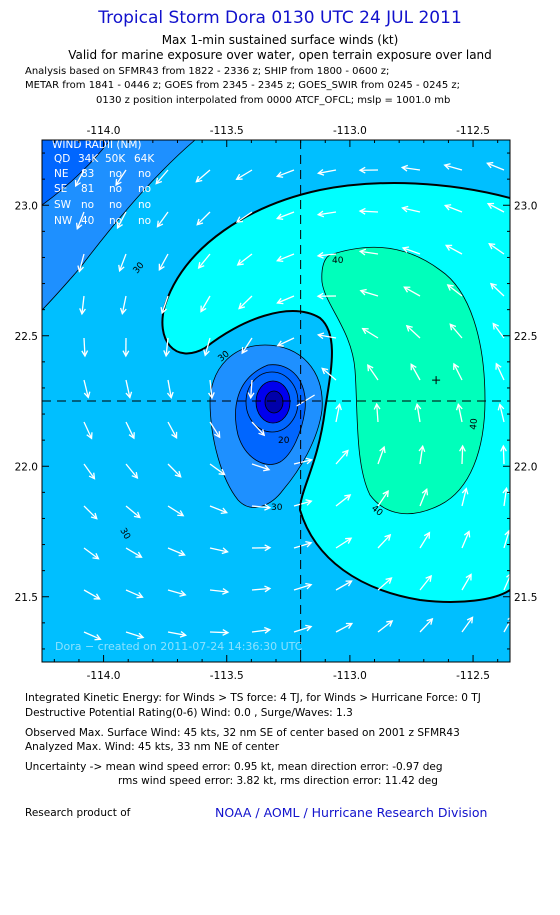 This screenshot has height=915, width=560. I want to click on lon-tick-label-top: -112.5, so click(473, 131).